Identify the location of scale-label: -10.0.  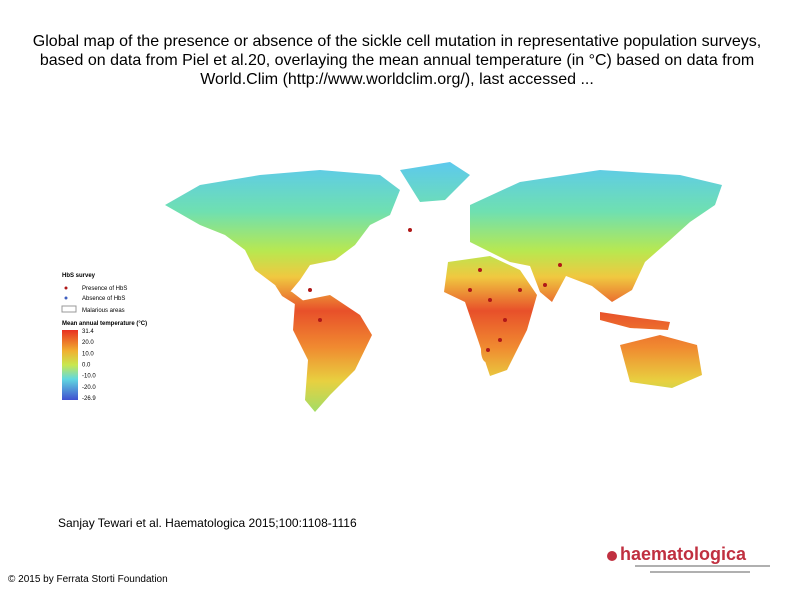
(89, 377).